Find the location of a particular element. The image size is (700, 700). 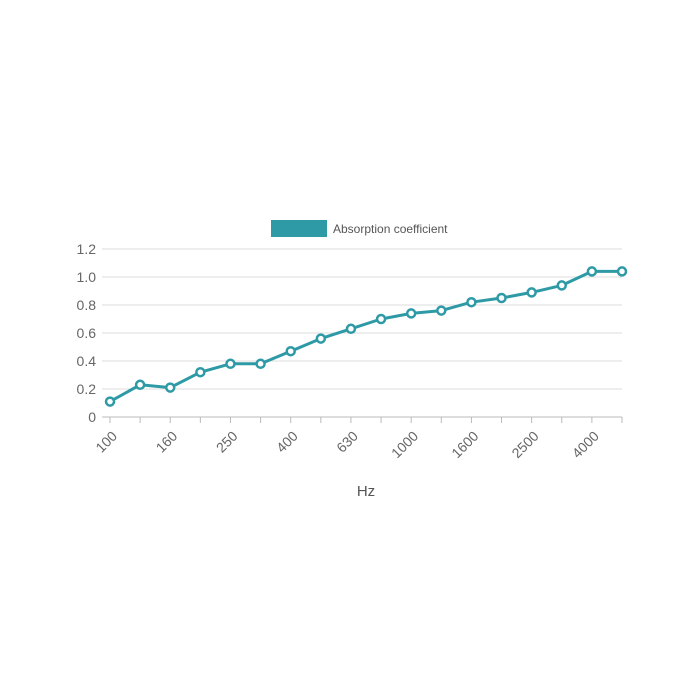

y-tick-label: 1.2 is located at coordinates (87, 249).